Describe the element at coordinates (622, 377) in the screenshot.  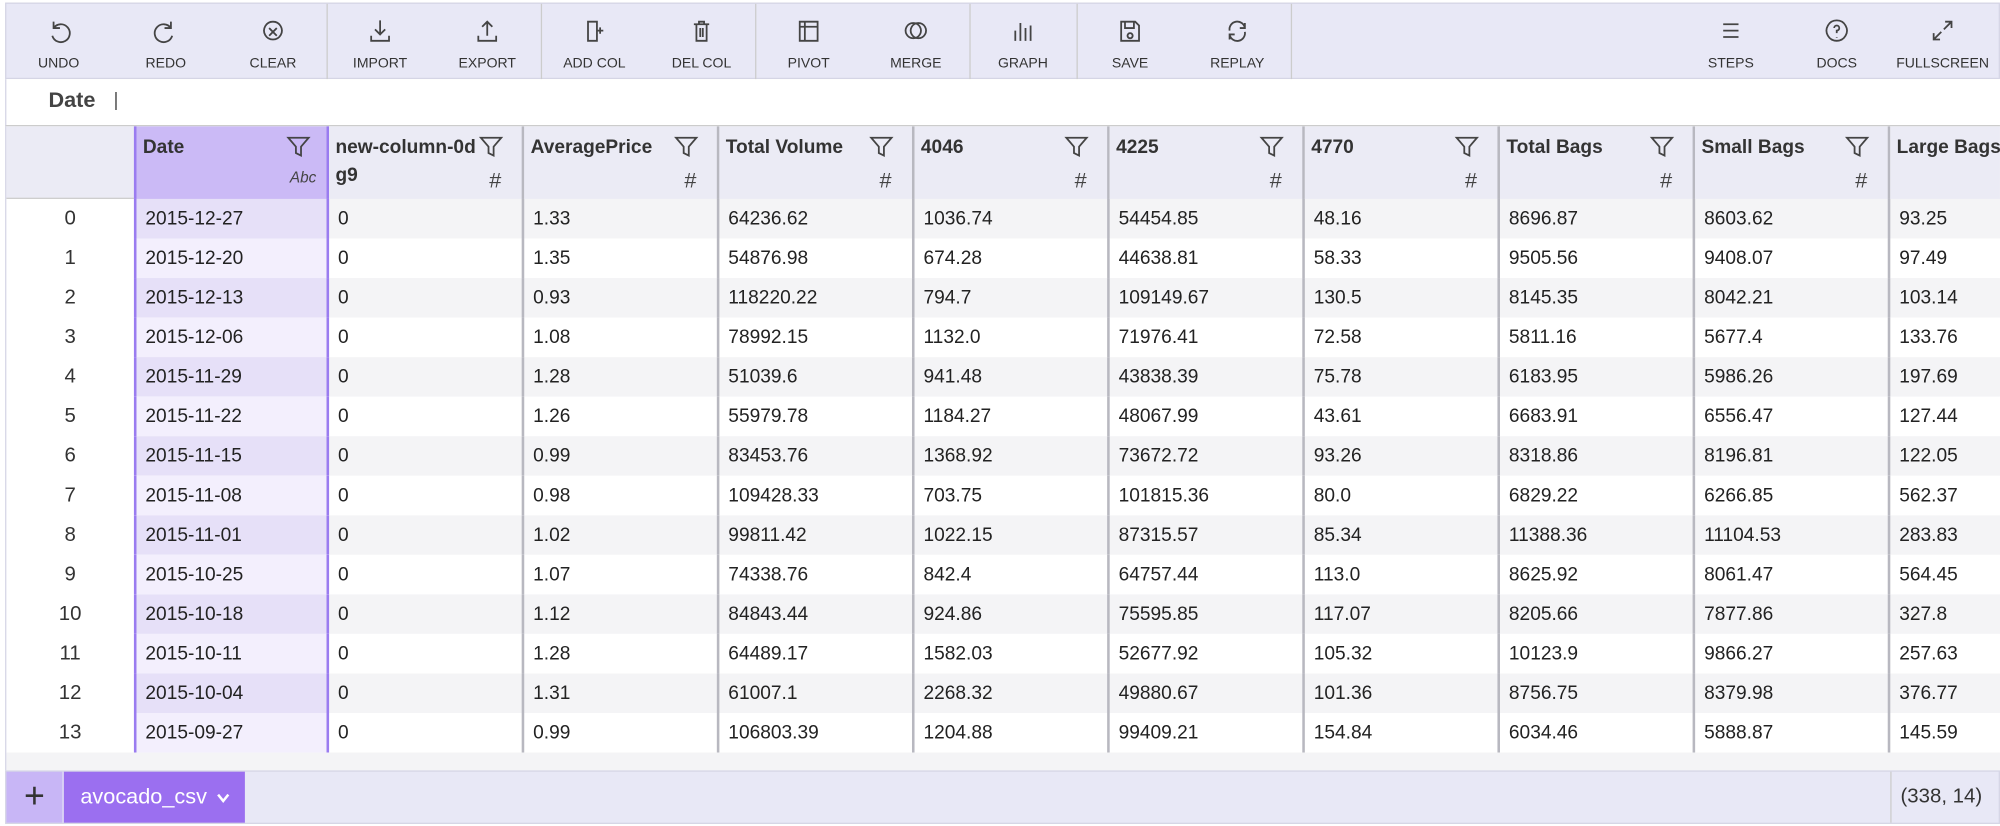
I see `table-cell: 1.28` at that location.